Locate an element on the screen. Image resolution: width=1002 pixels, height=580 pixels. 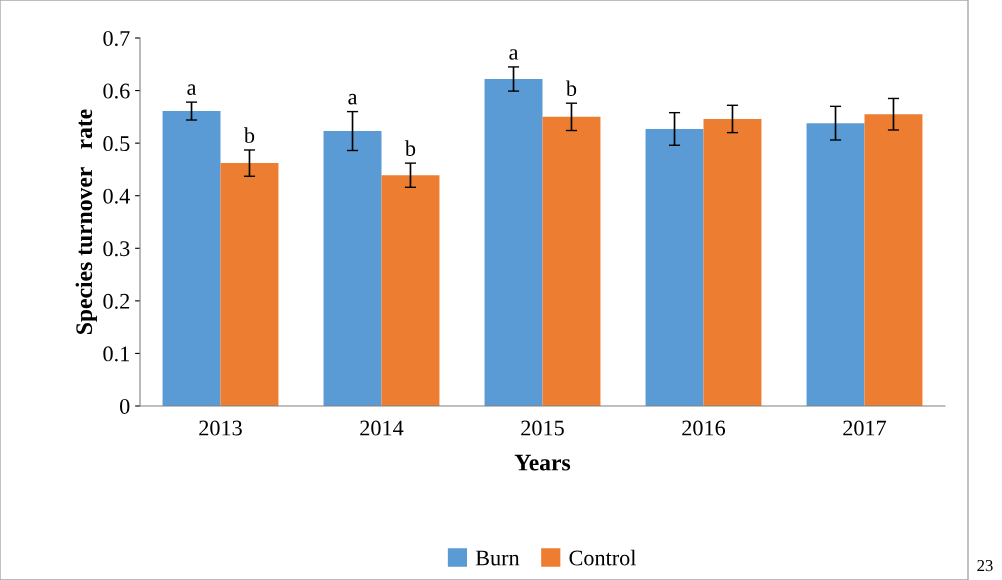
y-tick-label: 0.5 is located at coordinates (116, 144).